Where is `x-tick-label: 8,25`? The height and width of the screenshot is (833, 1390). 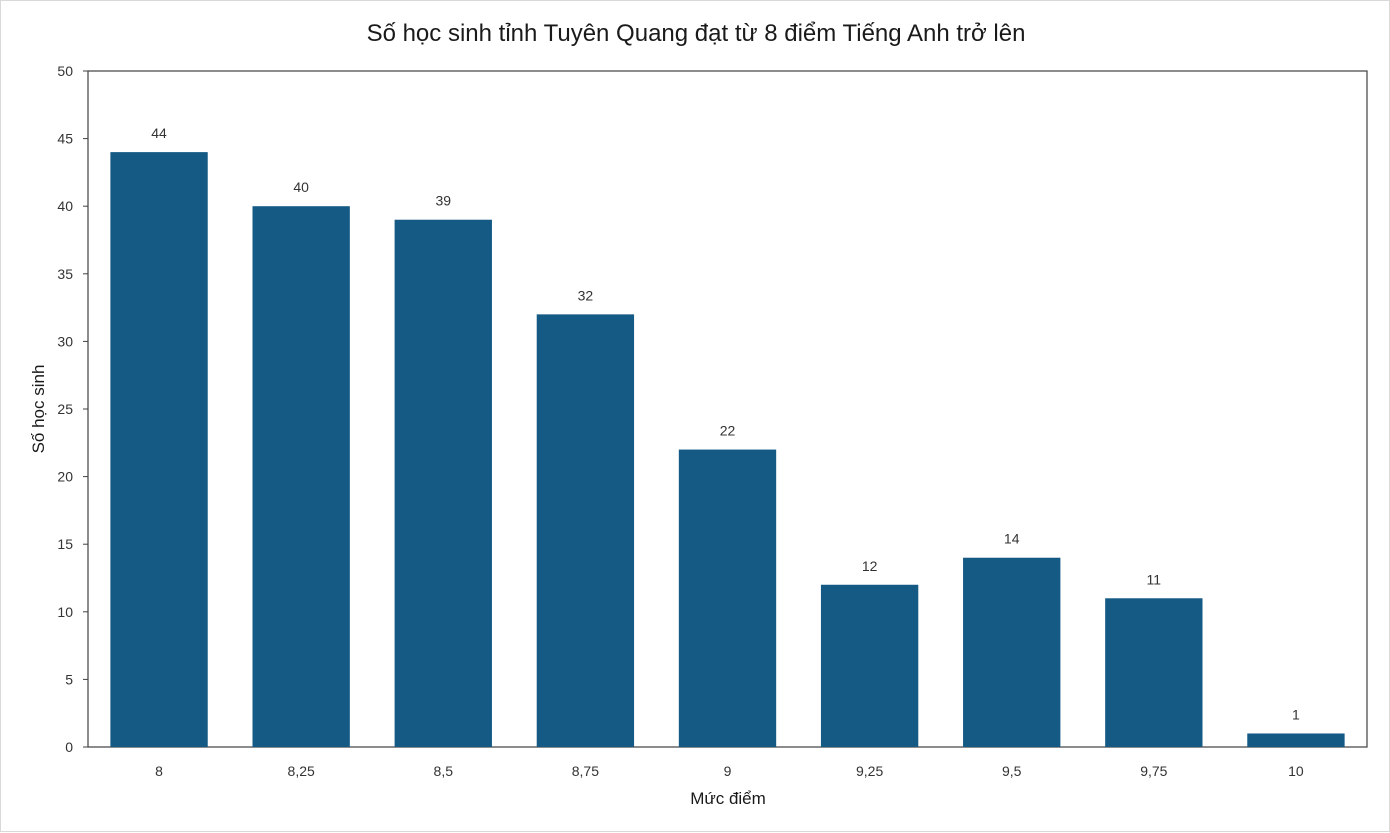
x-tick-label: 8,25 is located at coordinates (301, 771).